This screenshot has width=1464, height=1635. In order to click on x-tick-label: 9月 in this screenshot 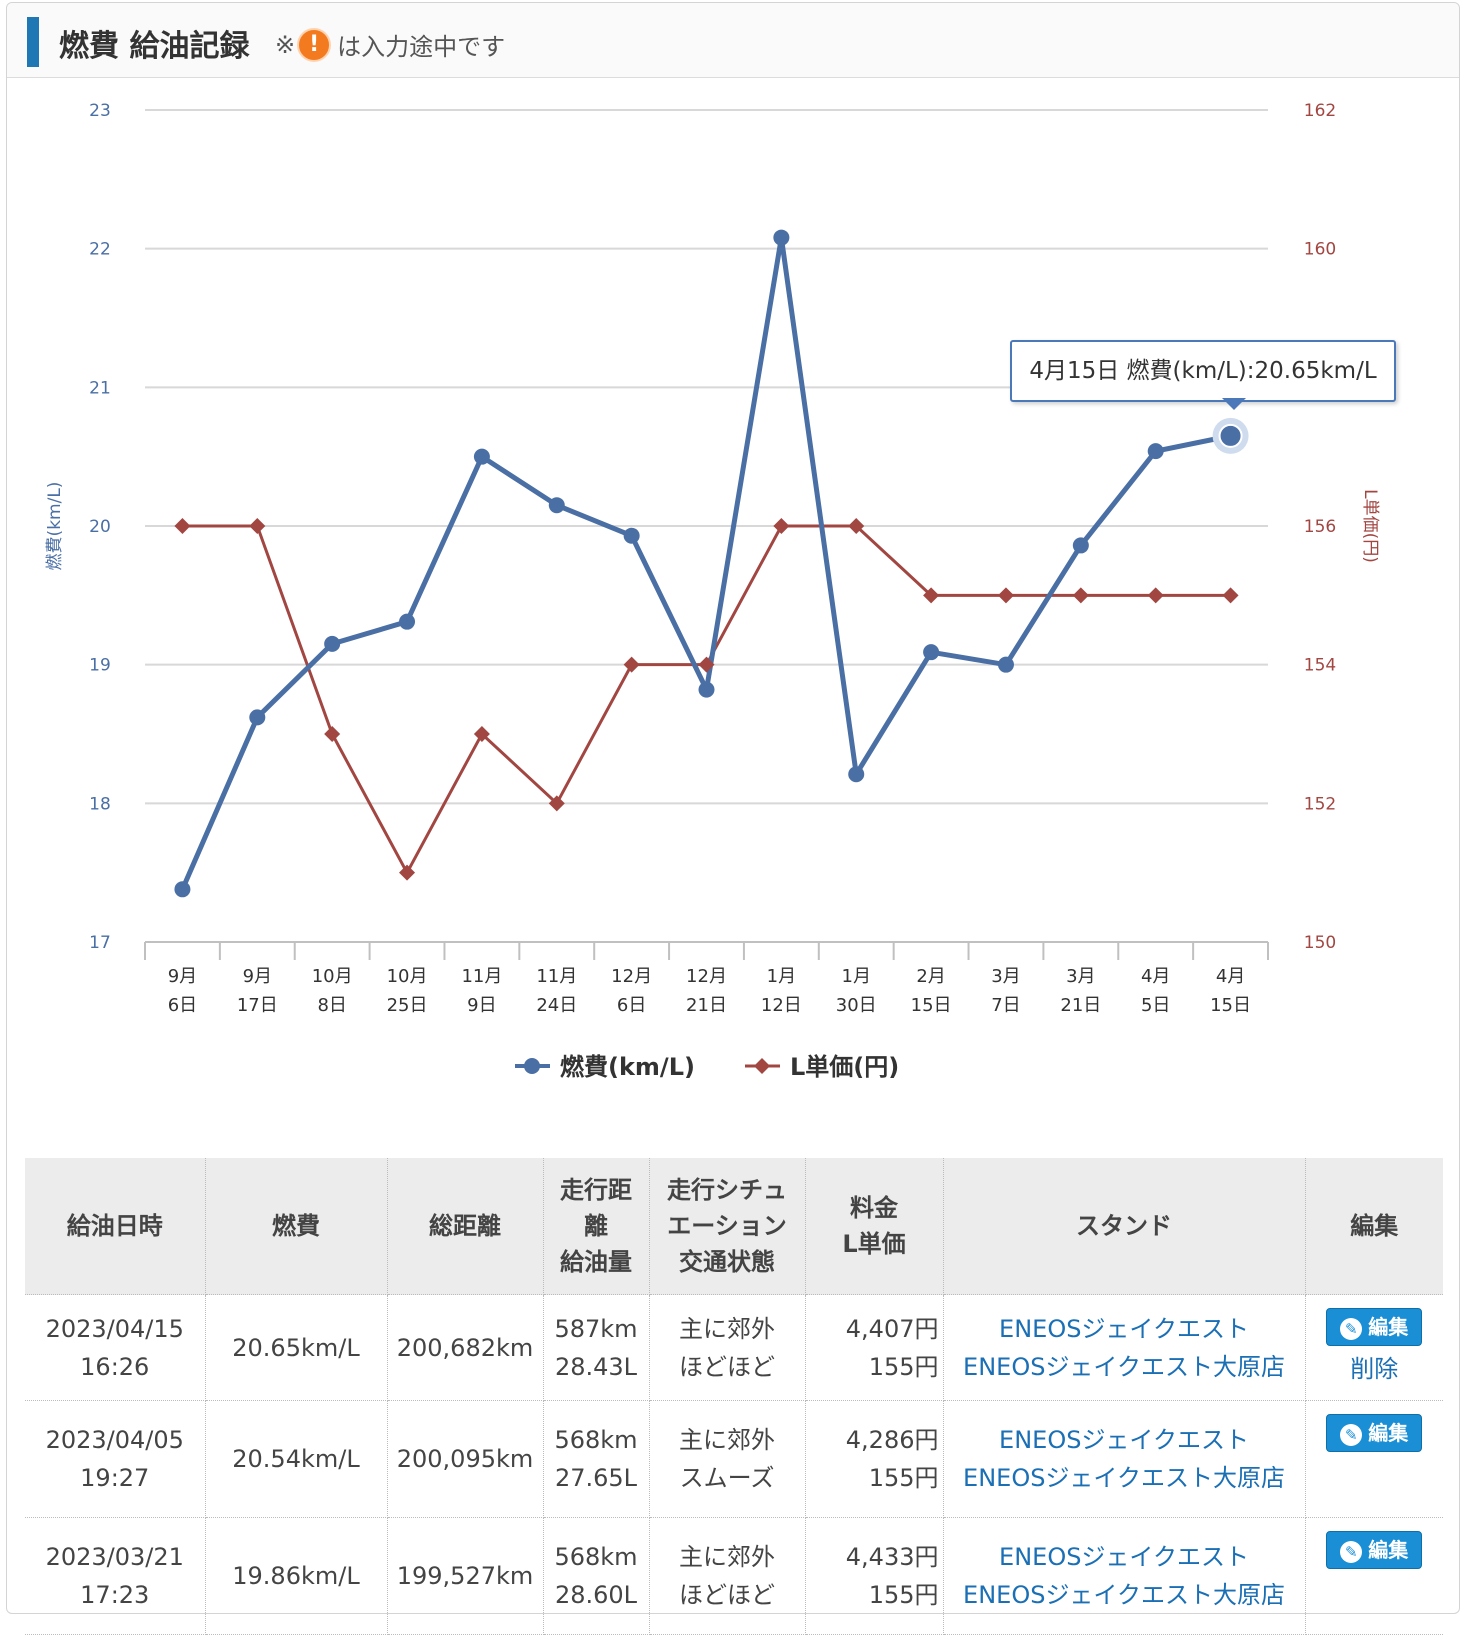, I will do `click(257, 976)`.